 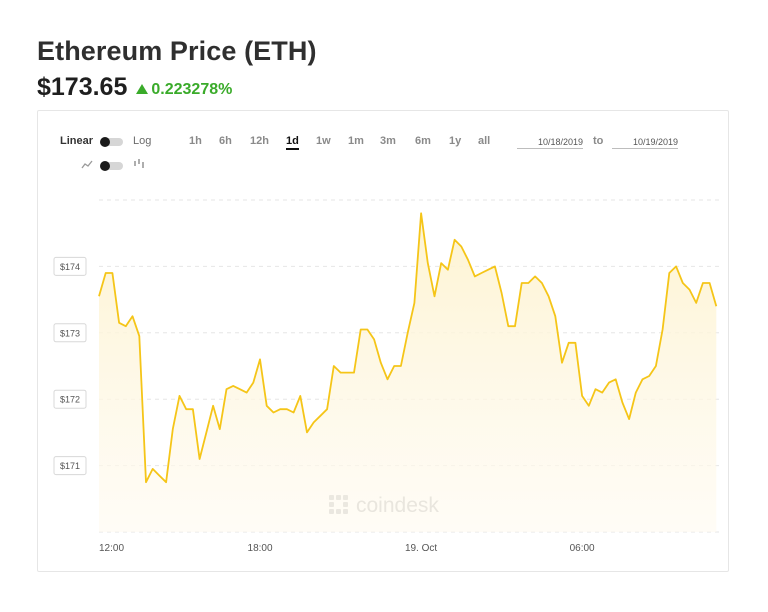 I want to click on range-6m: 6m, so click(x=423, y=141).